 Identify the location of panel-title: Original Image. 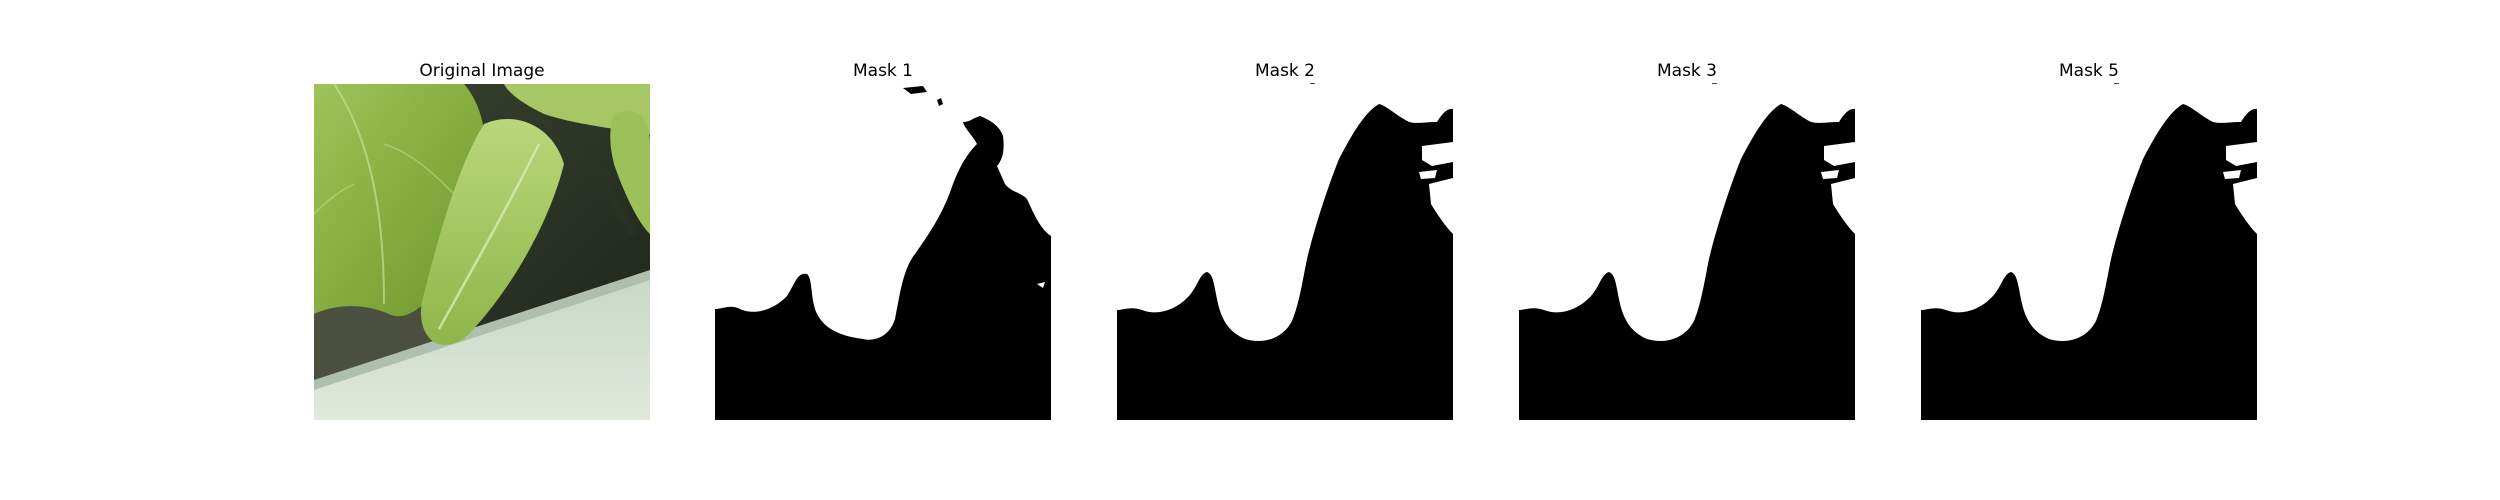
(482, 71).